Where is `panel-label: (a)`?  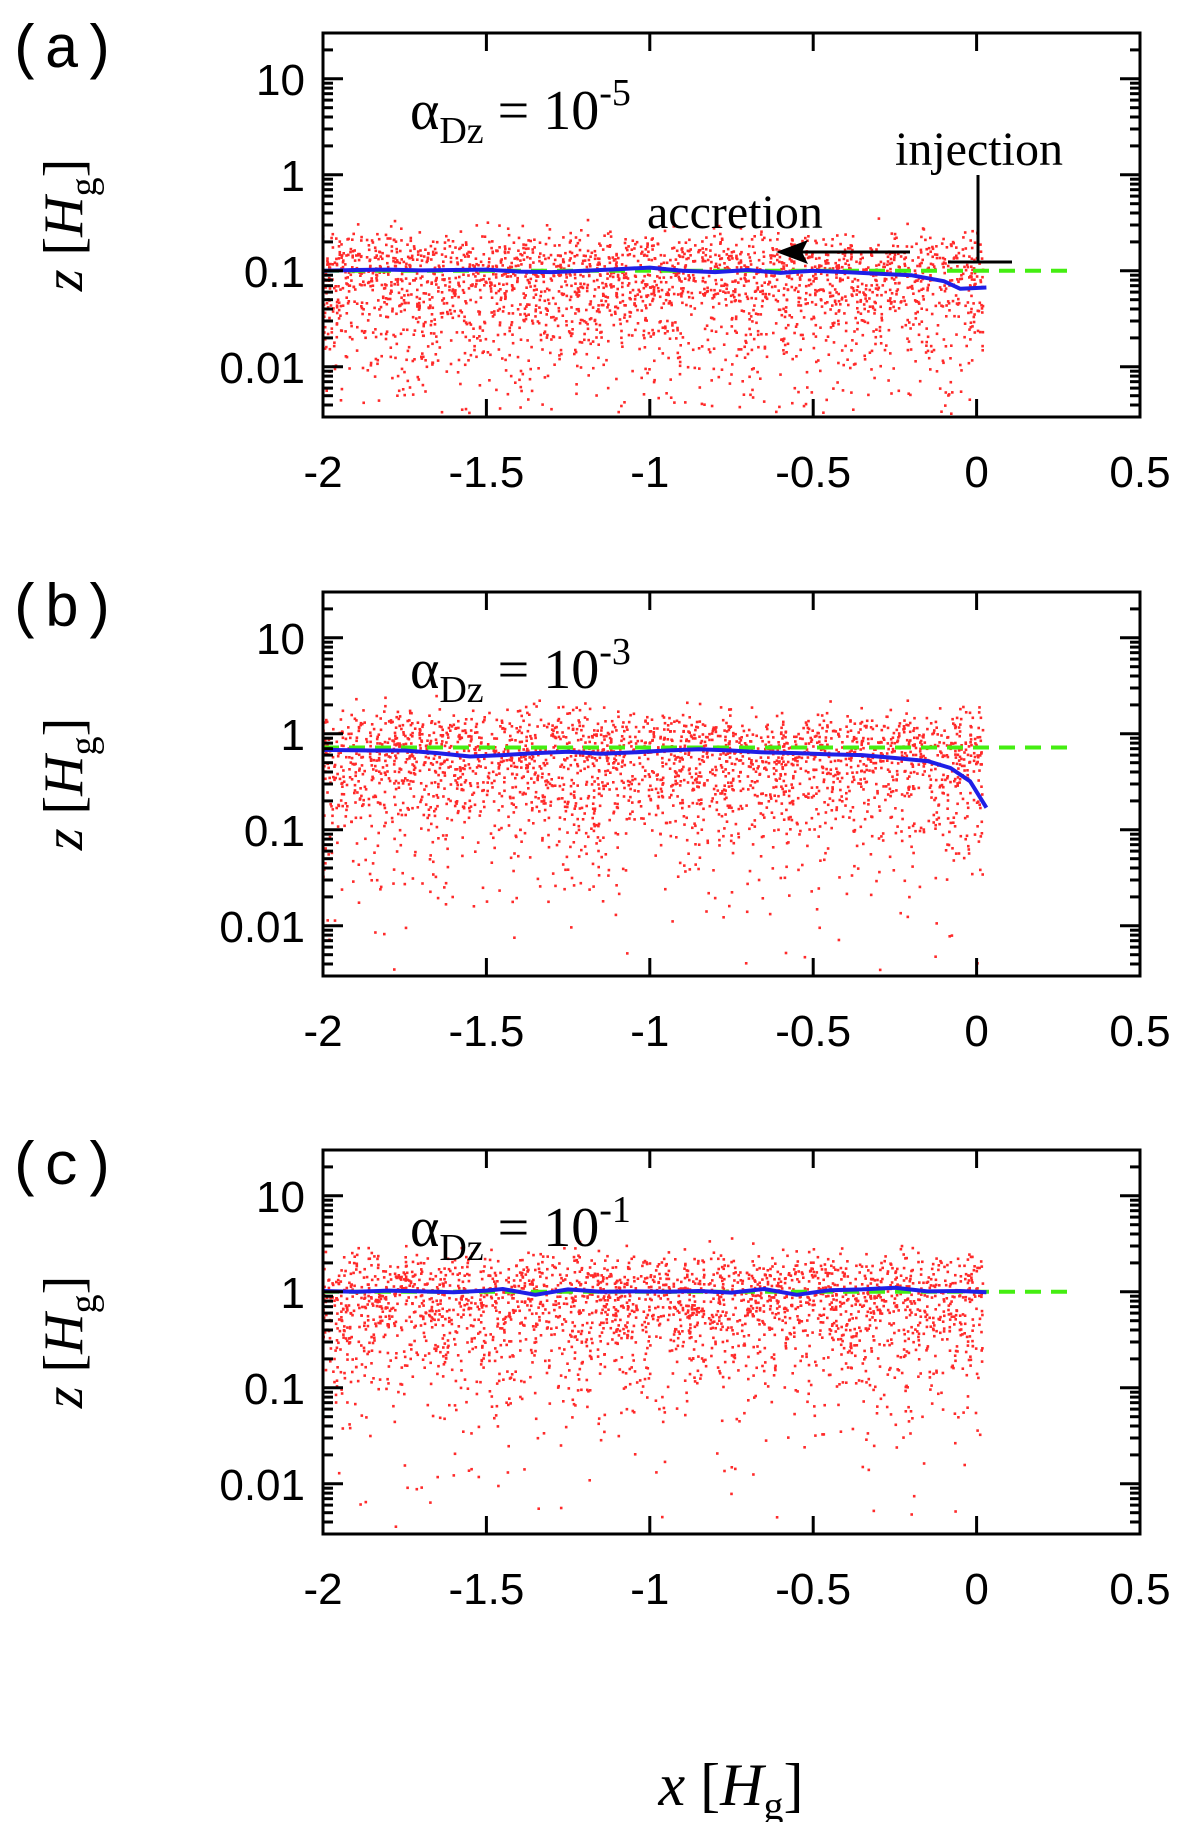 panel-label: (a) is located at coordinates (62, 52).